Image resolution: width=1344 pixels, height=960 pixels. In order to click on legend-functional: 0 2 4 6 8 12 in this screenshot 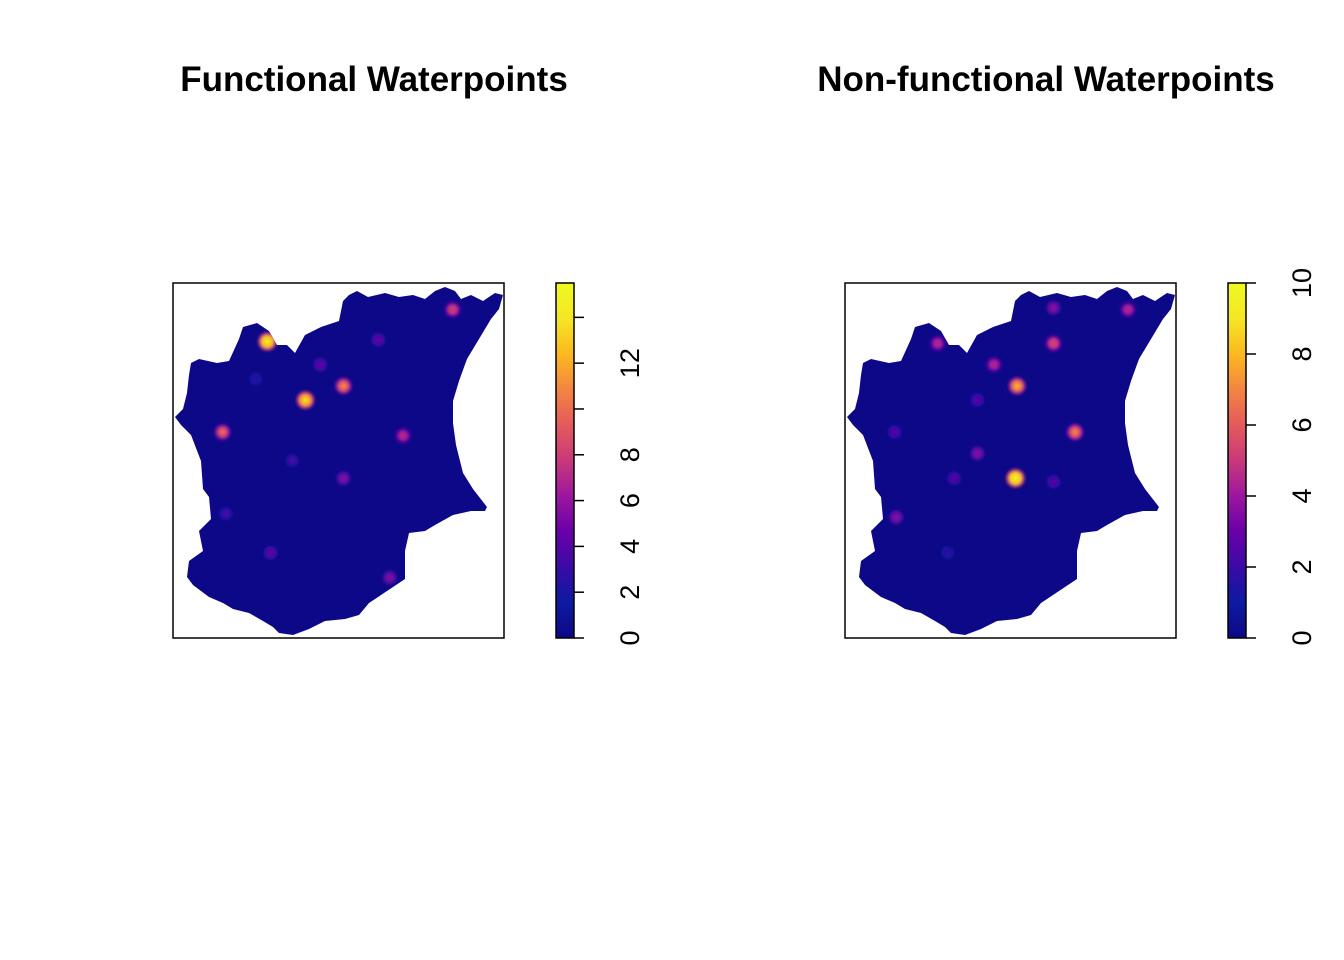, I will do `click(600, 464)`.